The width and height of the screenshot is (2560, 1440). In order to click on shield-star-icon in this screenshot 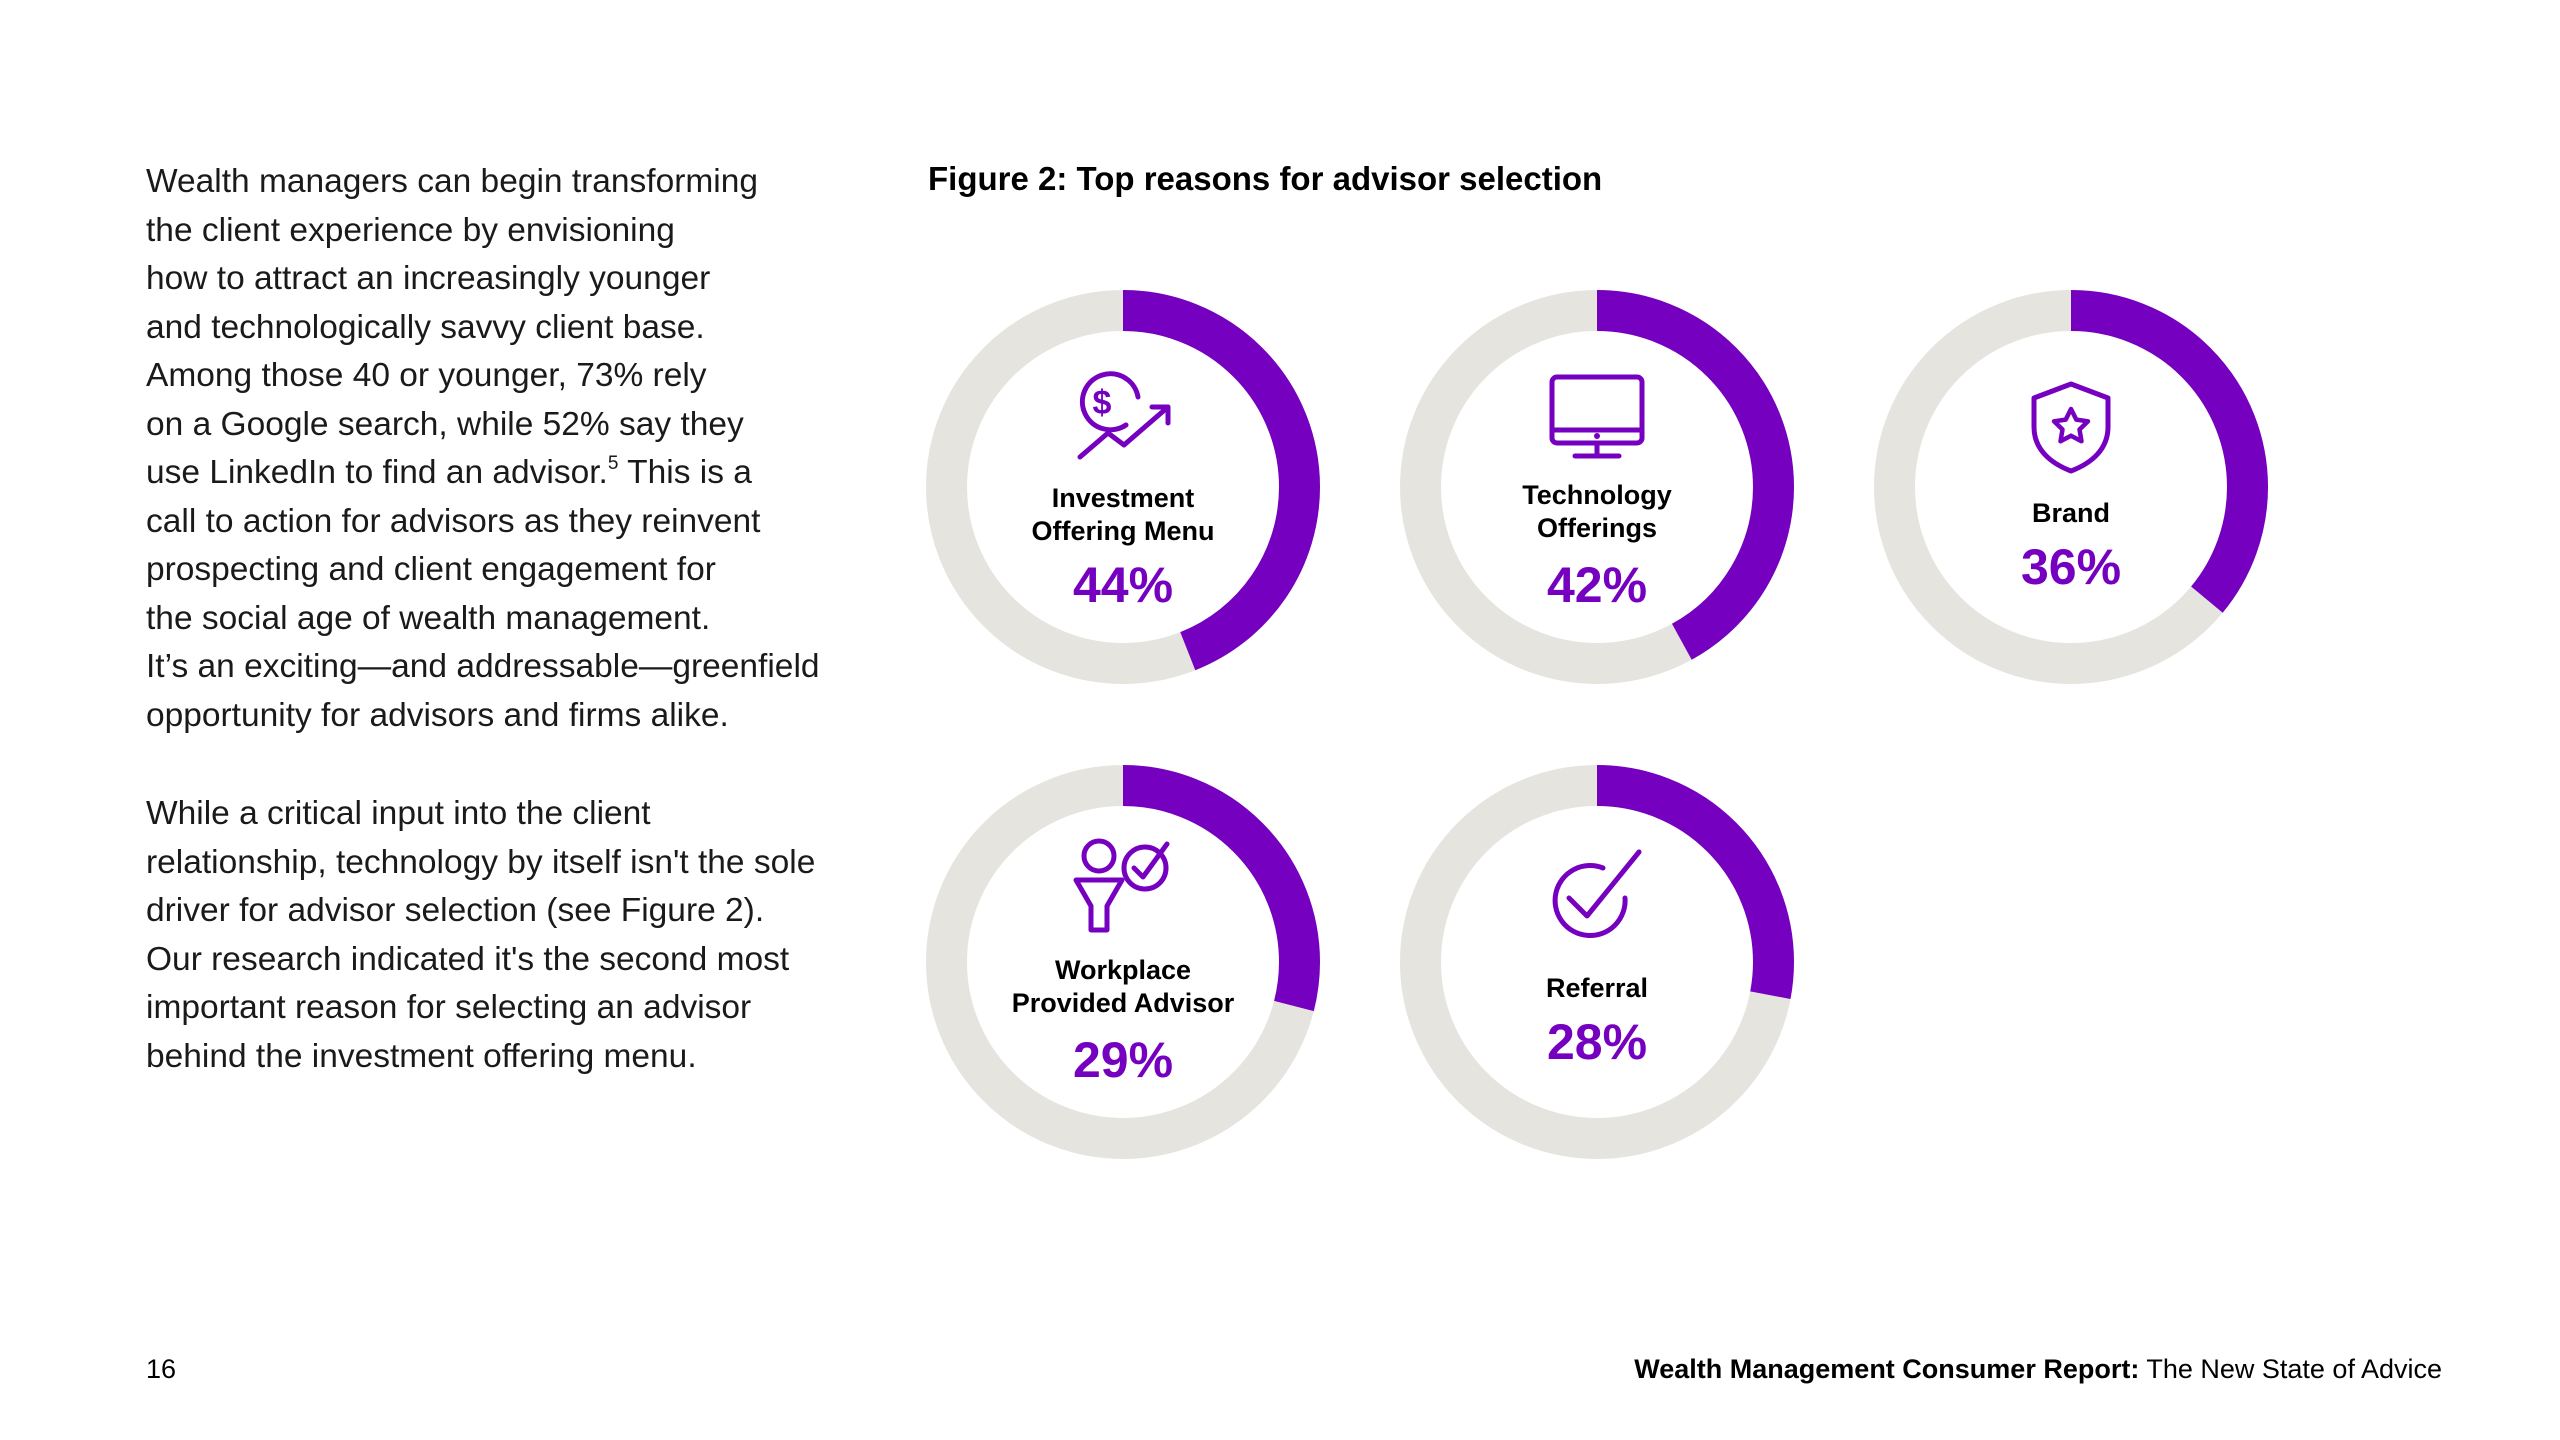, I will do `click(2071, 427)`.